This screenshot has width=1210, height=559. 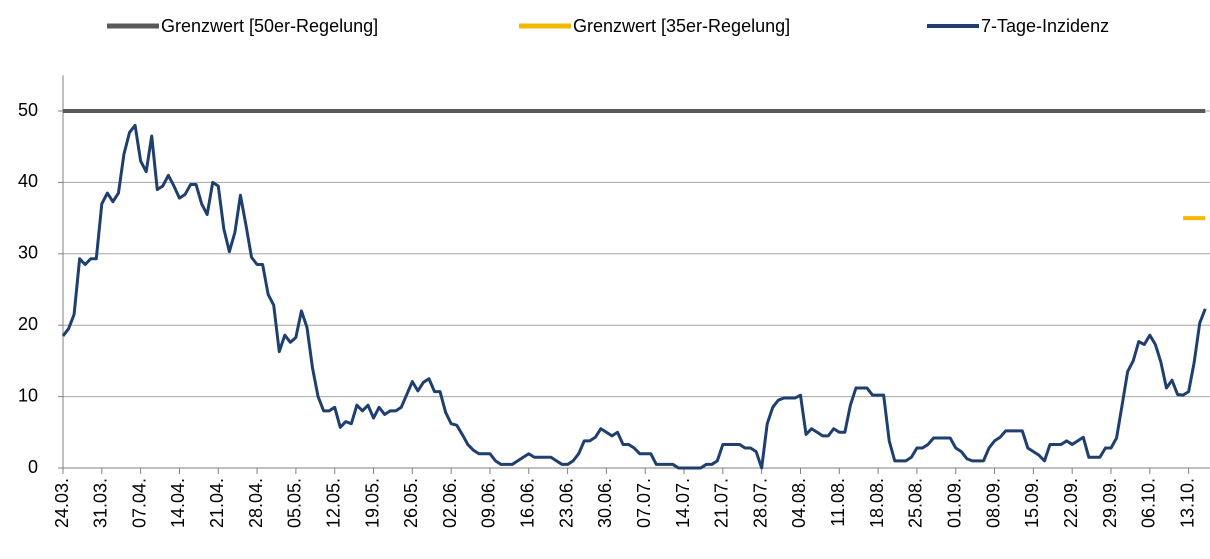 I want to click on y-tick-label: 40, so click(x=28, y=181).